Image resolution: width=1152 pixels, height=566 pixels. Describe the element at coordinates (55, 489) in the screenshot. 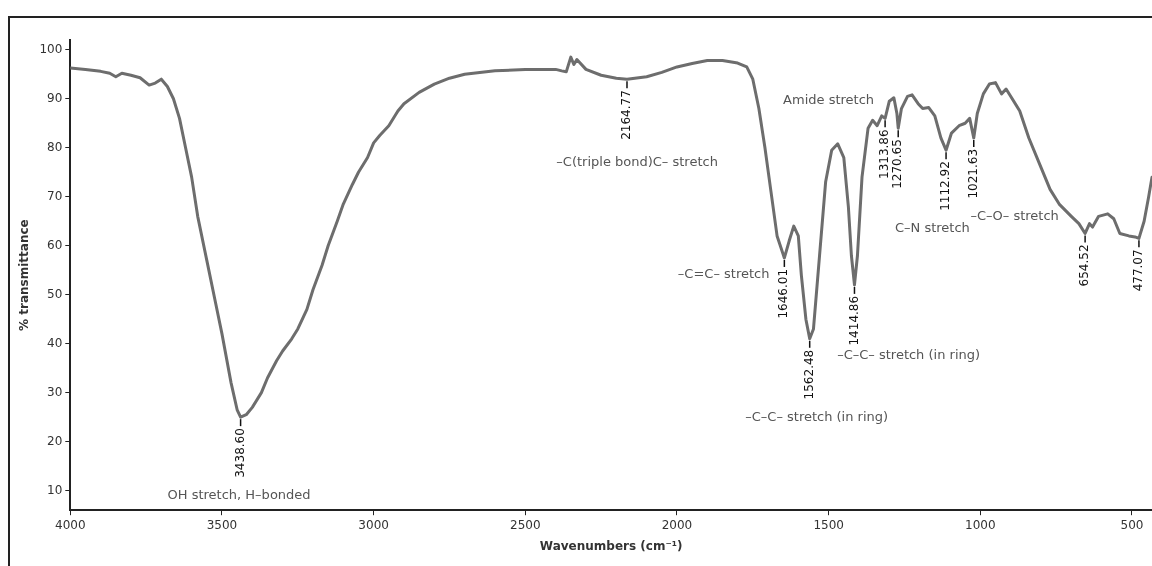

I see `y-tick-label: 10` at that location.